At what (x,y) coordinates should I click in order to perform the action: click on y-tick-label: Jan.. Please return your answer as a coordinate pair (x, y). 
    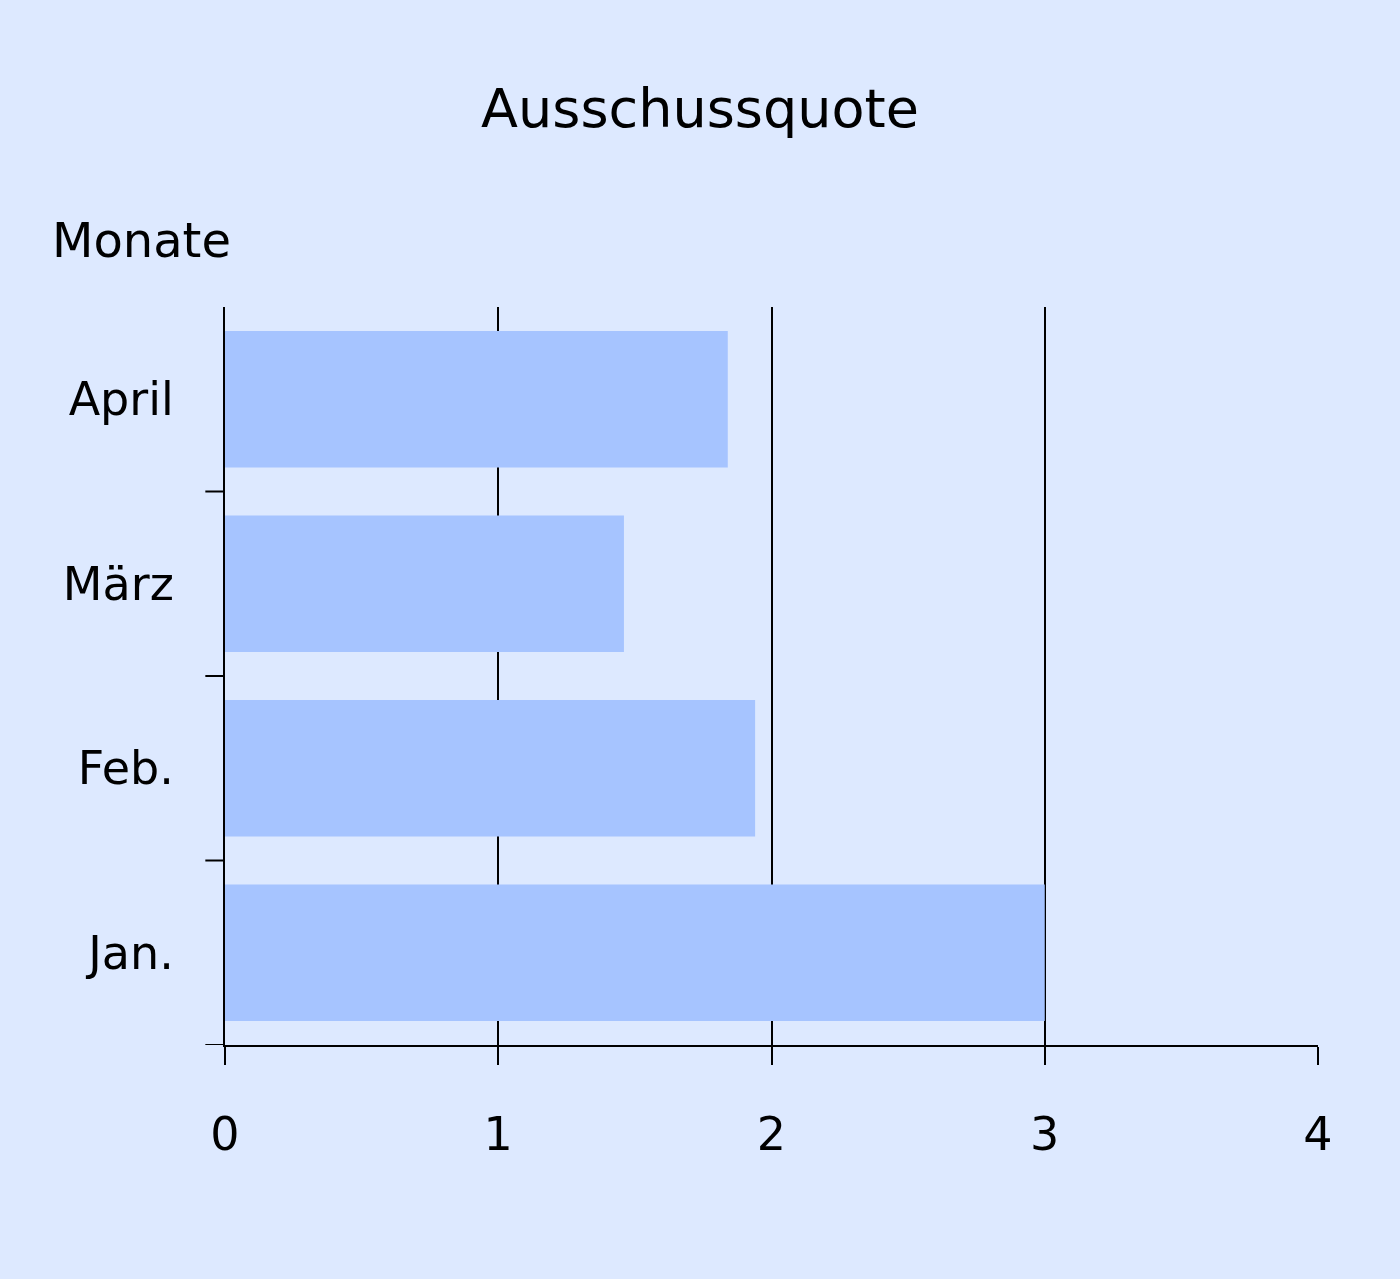
    Looking at the image, I should click on (129, 952).